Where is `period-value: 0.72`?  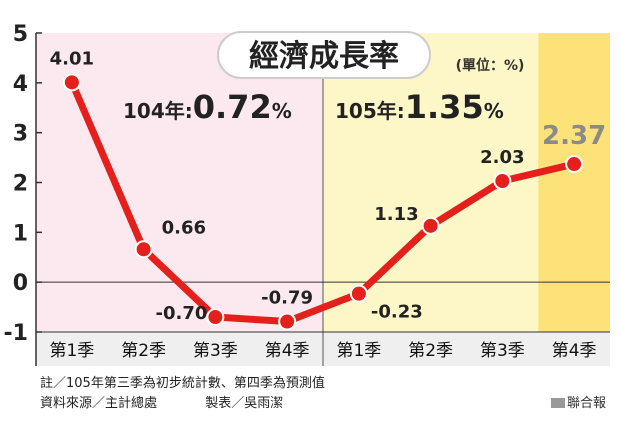 period-value: 0.72 is located at coordinates (232, 107).